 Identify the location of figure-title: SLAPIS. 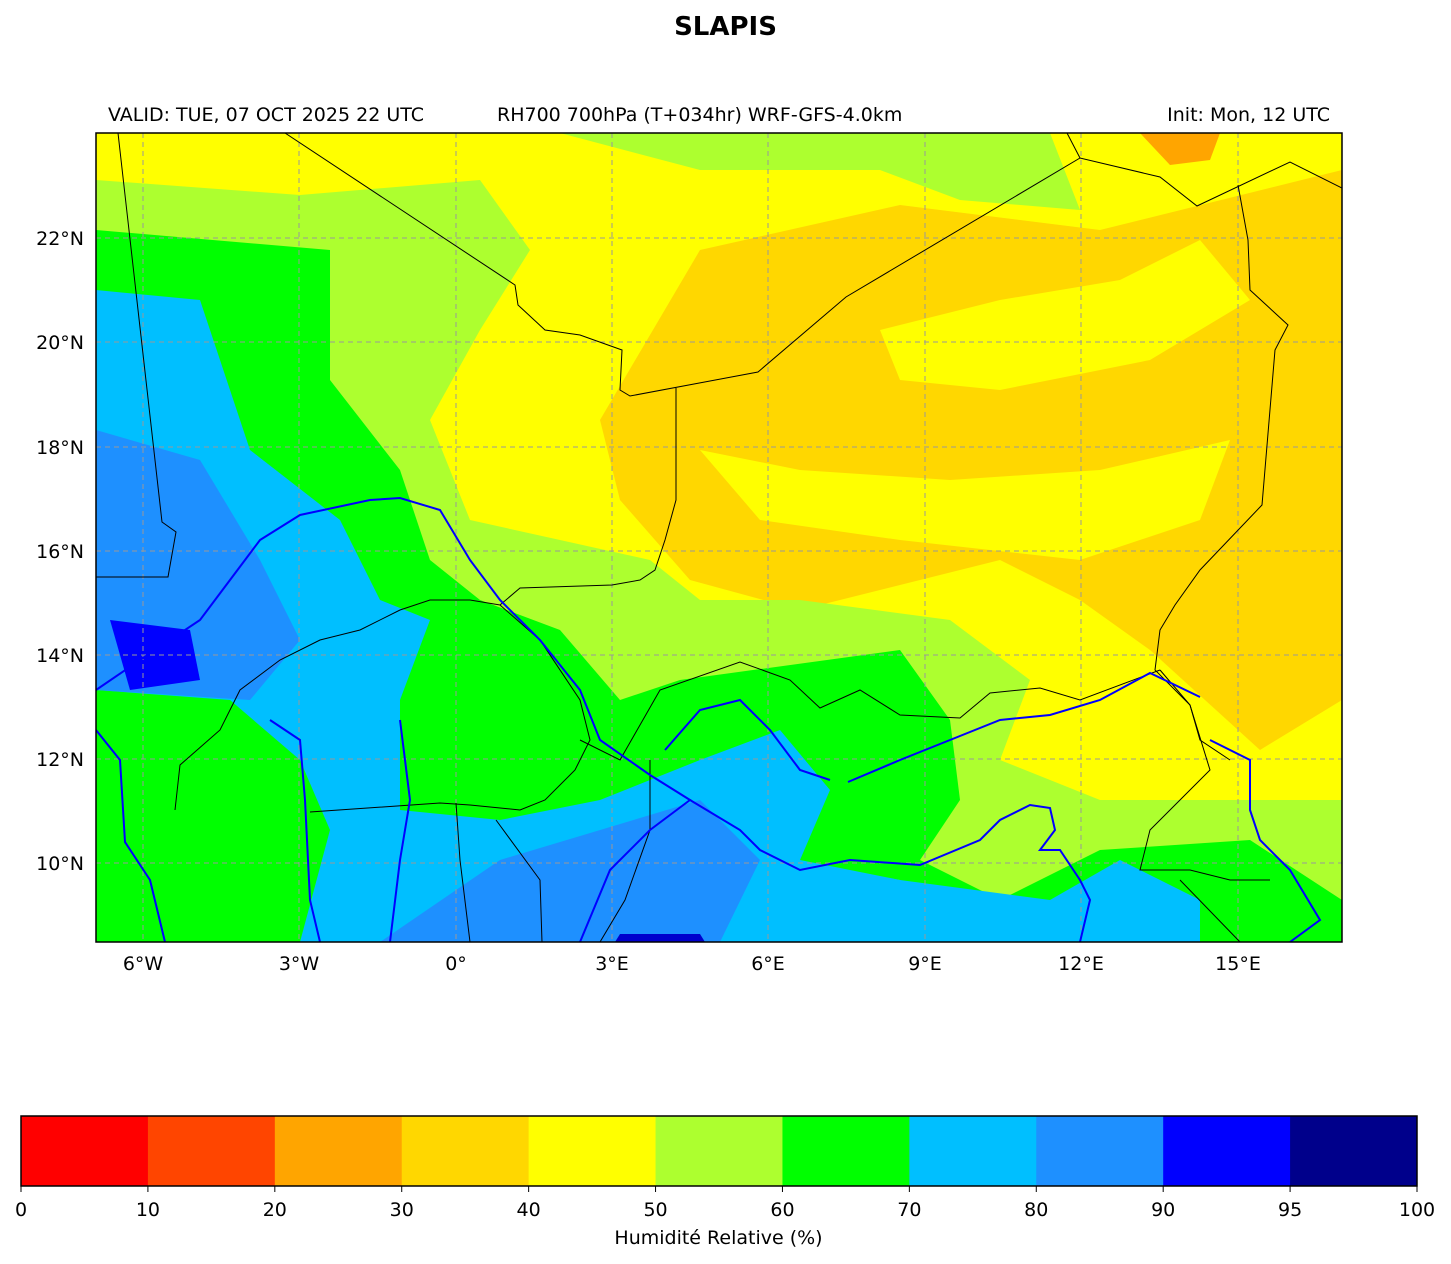
(725, 27).